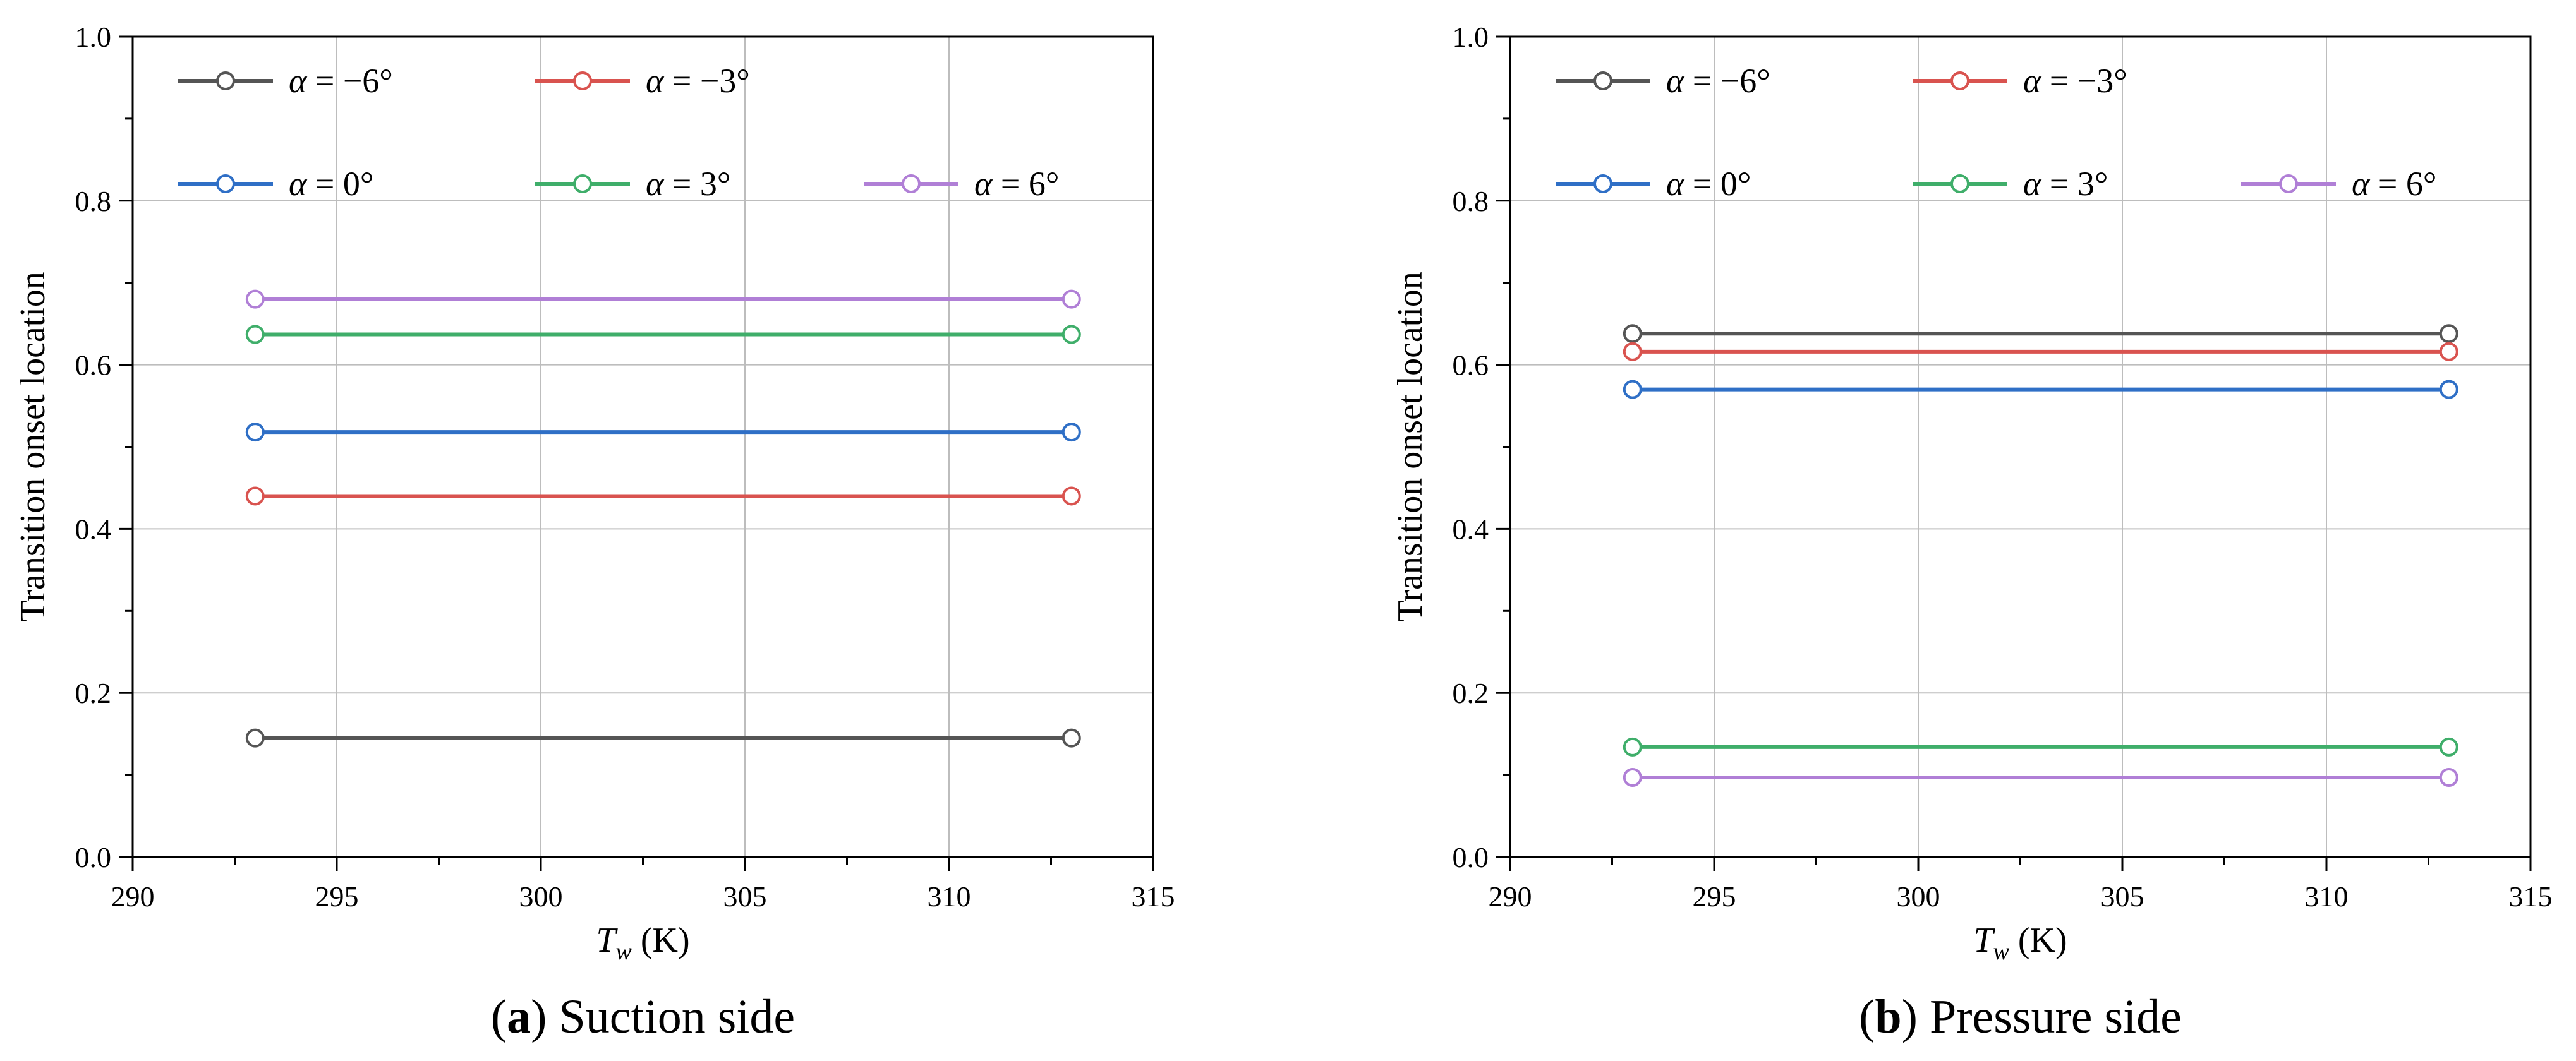  I want to click on caption-open-paren: (, so click(499, 1016).